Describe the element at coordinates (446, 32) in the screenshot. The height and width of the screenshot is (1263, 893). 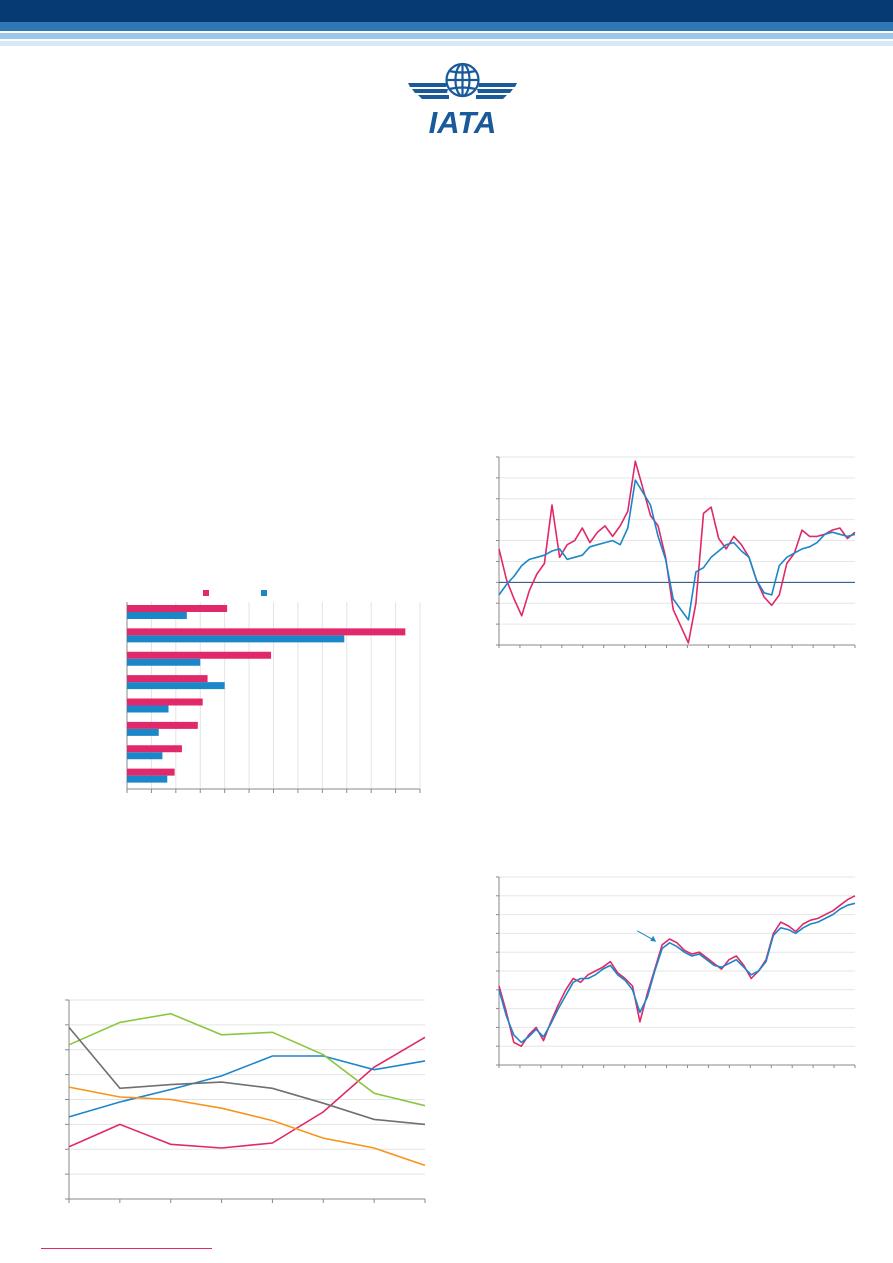
I see `header-band-white-gap` at that location.